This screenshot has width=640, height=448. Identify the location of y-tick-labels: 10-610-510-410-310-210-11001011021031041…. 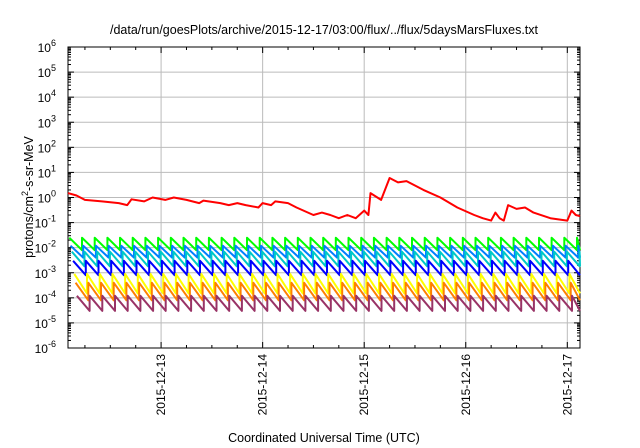
(45, 197).